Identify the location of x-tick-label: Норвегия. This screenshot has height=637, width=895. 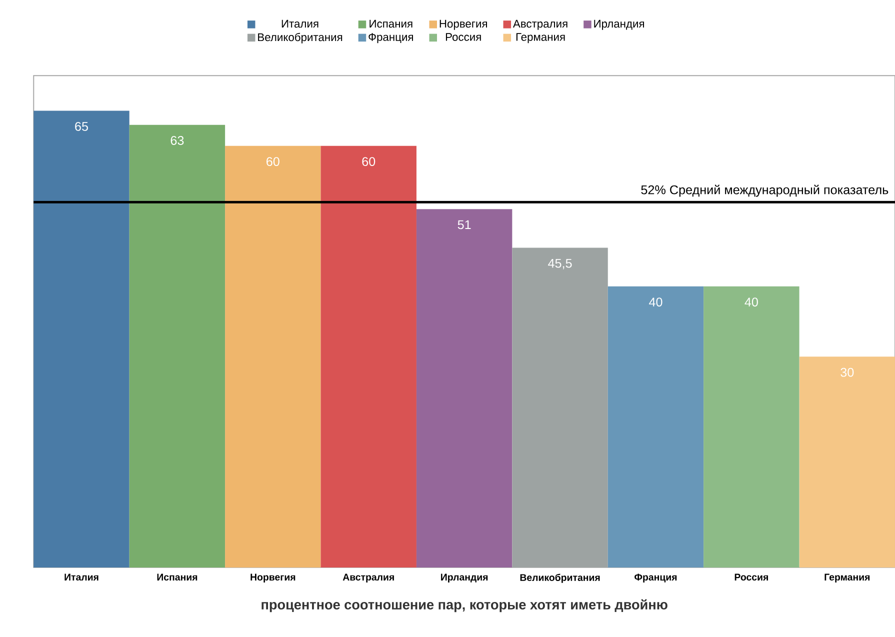
(273, 578).